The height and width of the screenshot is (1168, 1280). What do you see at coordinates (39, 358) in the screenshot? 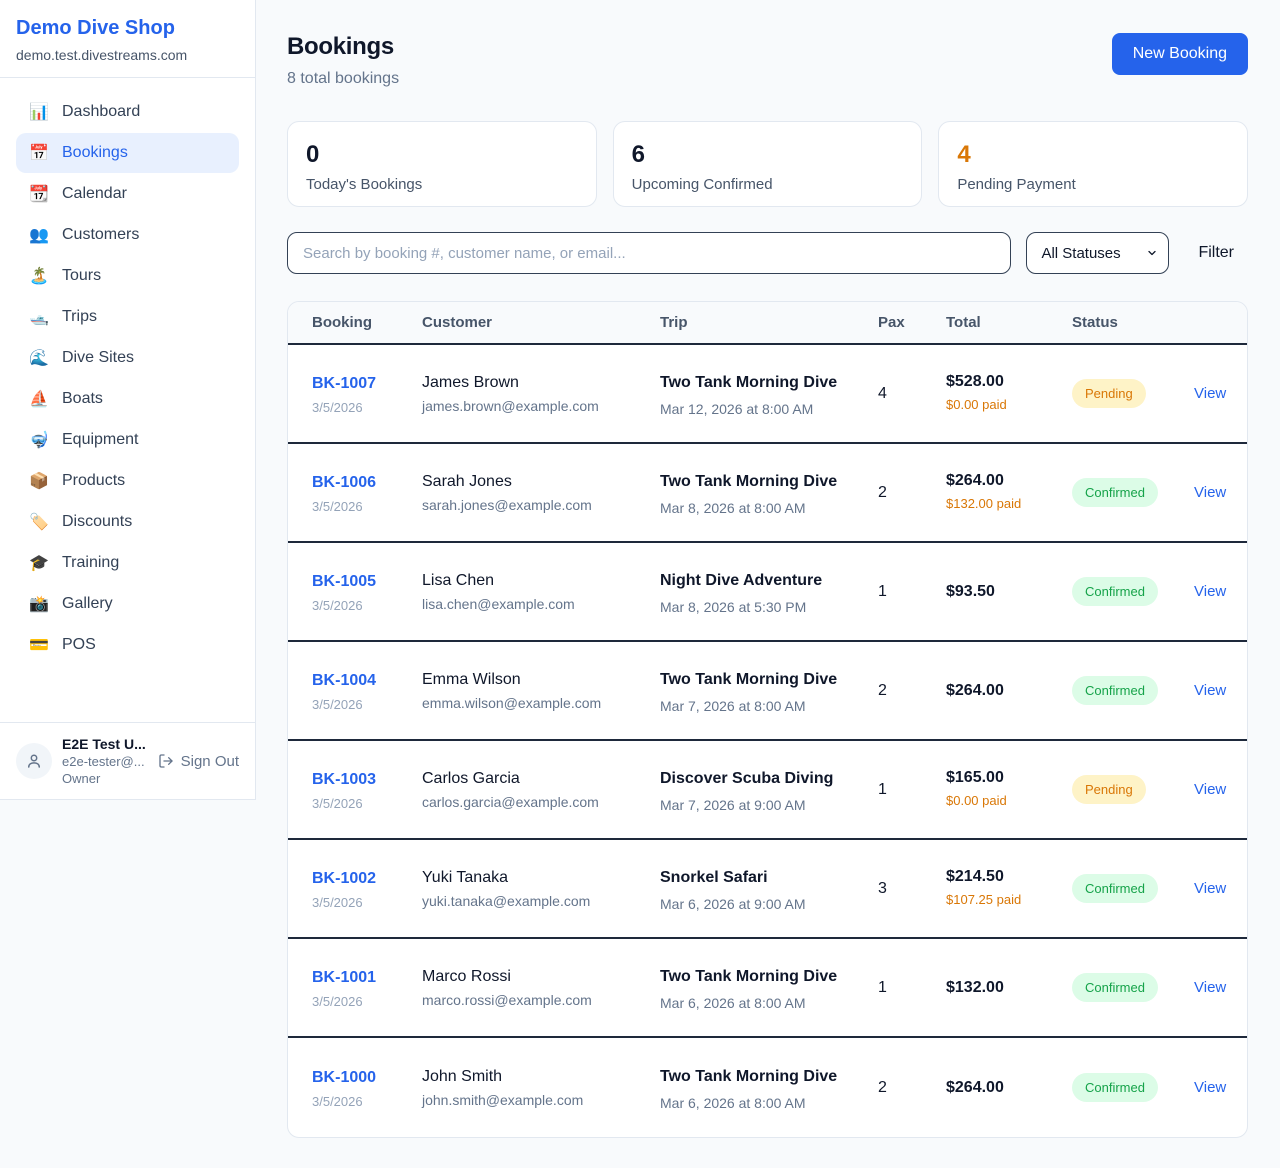
I see `dive-sites-icon: 🌊` at bounding box center [39, 358].